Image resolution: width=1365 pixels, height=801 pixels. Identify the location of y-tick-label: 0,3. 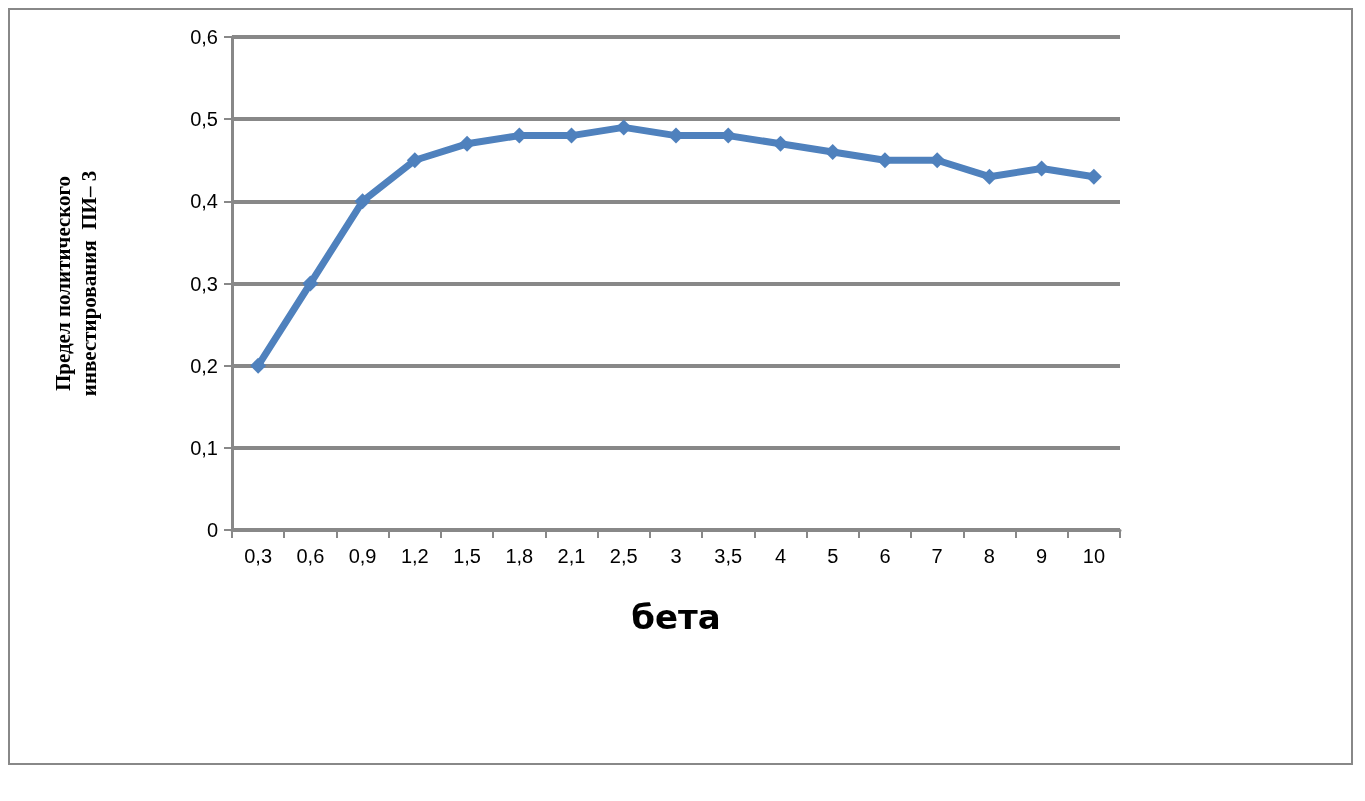
(204, 283).